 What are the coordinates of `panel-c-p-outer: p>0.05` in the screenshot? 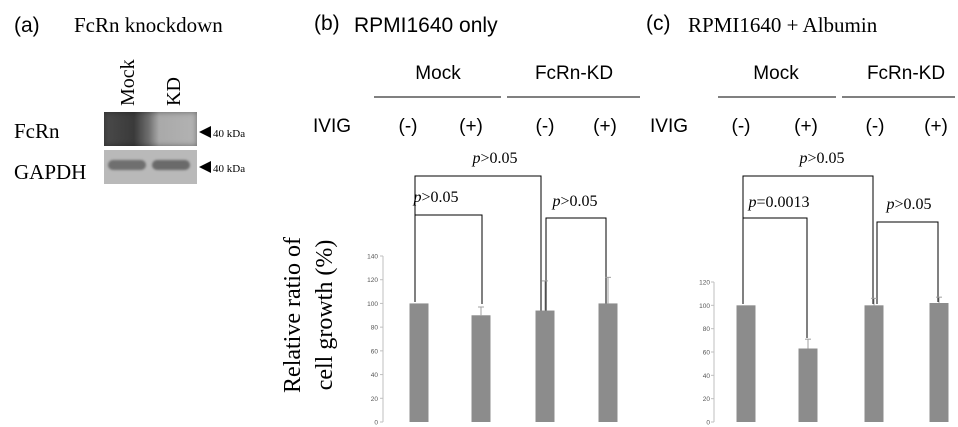 It's located at (821, 158).